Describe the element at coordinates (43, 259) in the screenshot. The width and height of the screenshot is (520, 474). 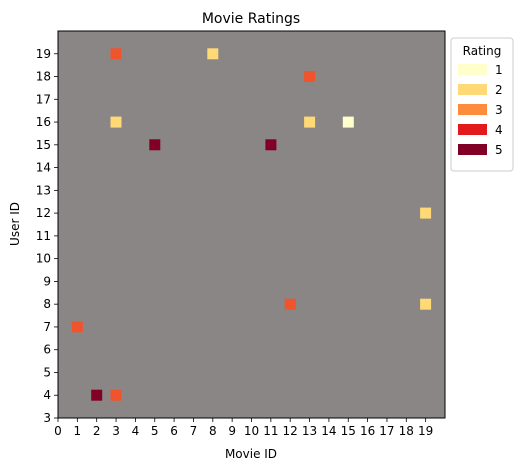
I see `y-tick-label: 10` at that location.